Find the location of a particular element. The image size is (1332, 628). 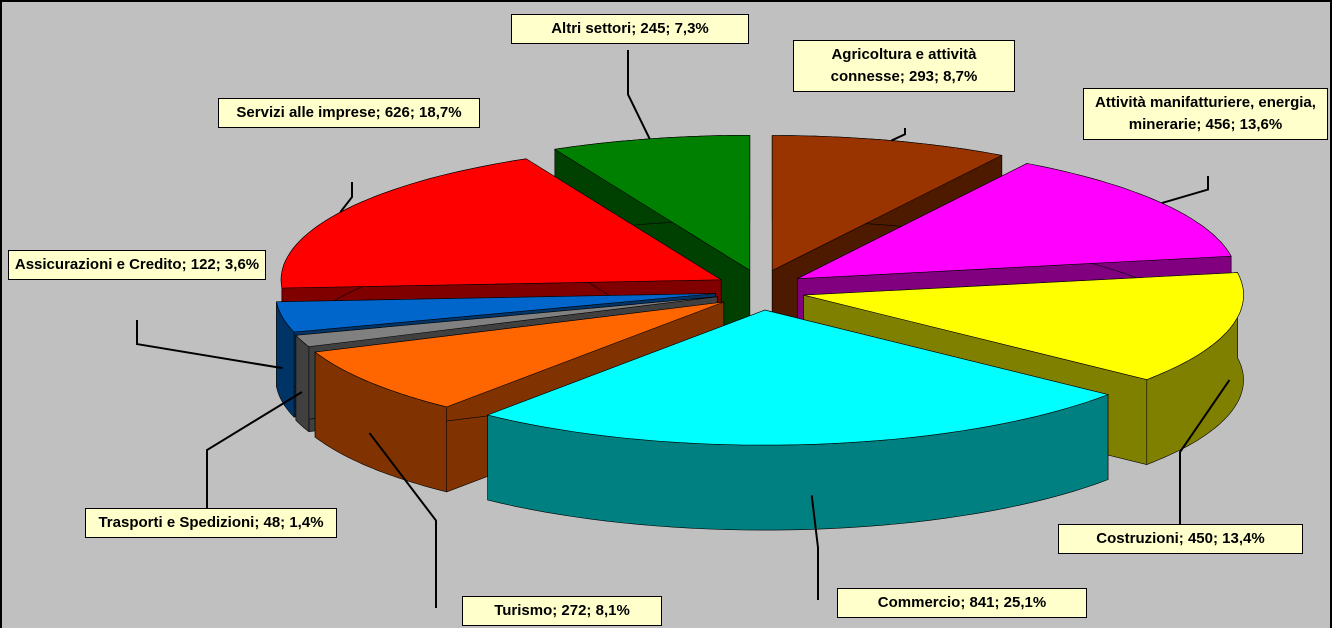

data-label: Servizi alle imprese; 626; 18,7% is located at coordinates (349, 113).